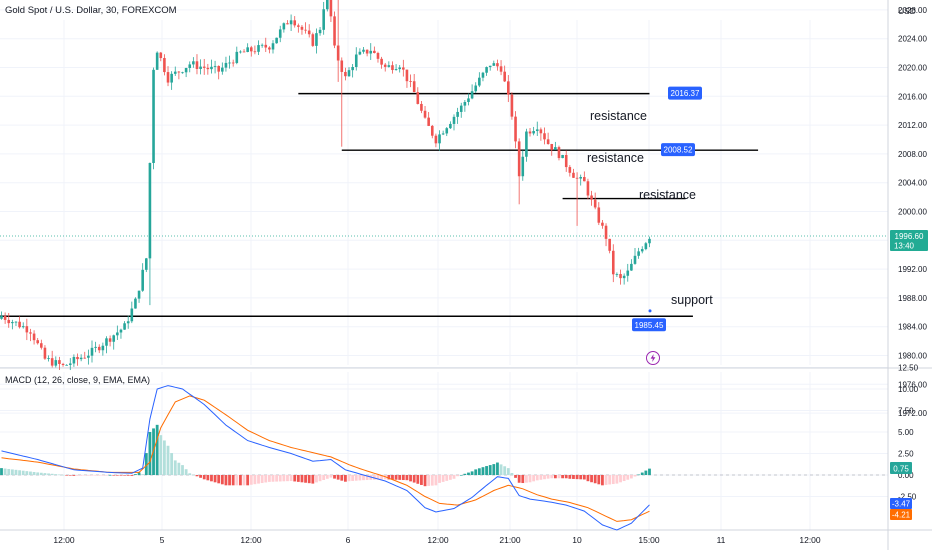  What do you see at coordinates (653, 358) in the screenshot?
I see `lightning-icon` at bounding box center [653, 358].